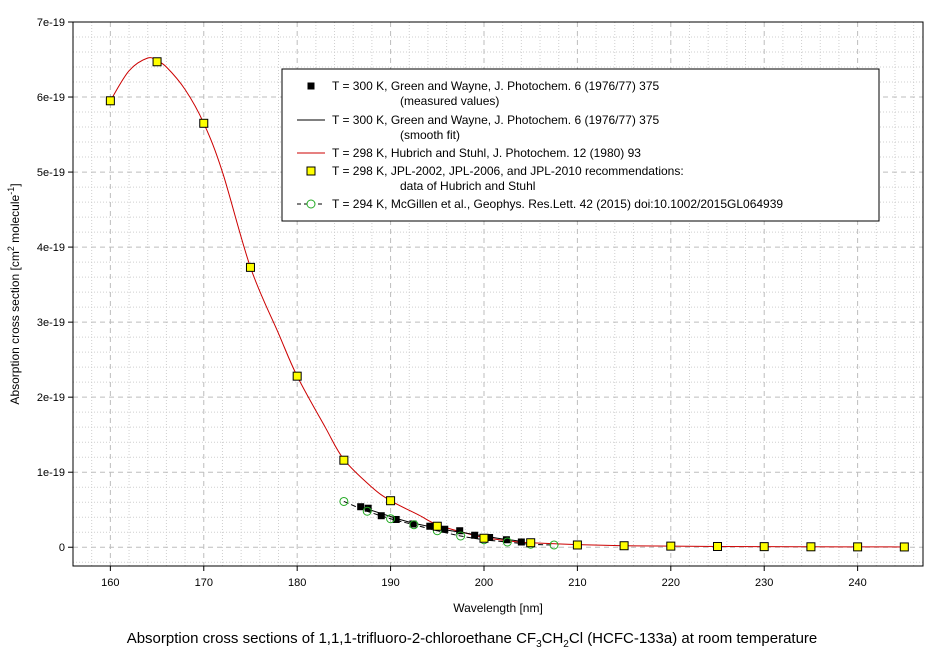 This screenshot has height=659, width=944. Describe the element at coordinates (449, 101) in the screenshot. I see `legend-entry-1-line-2: (measured values)` at that location.